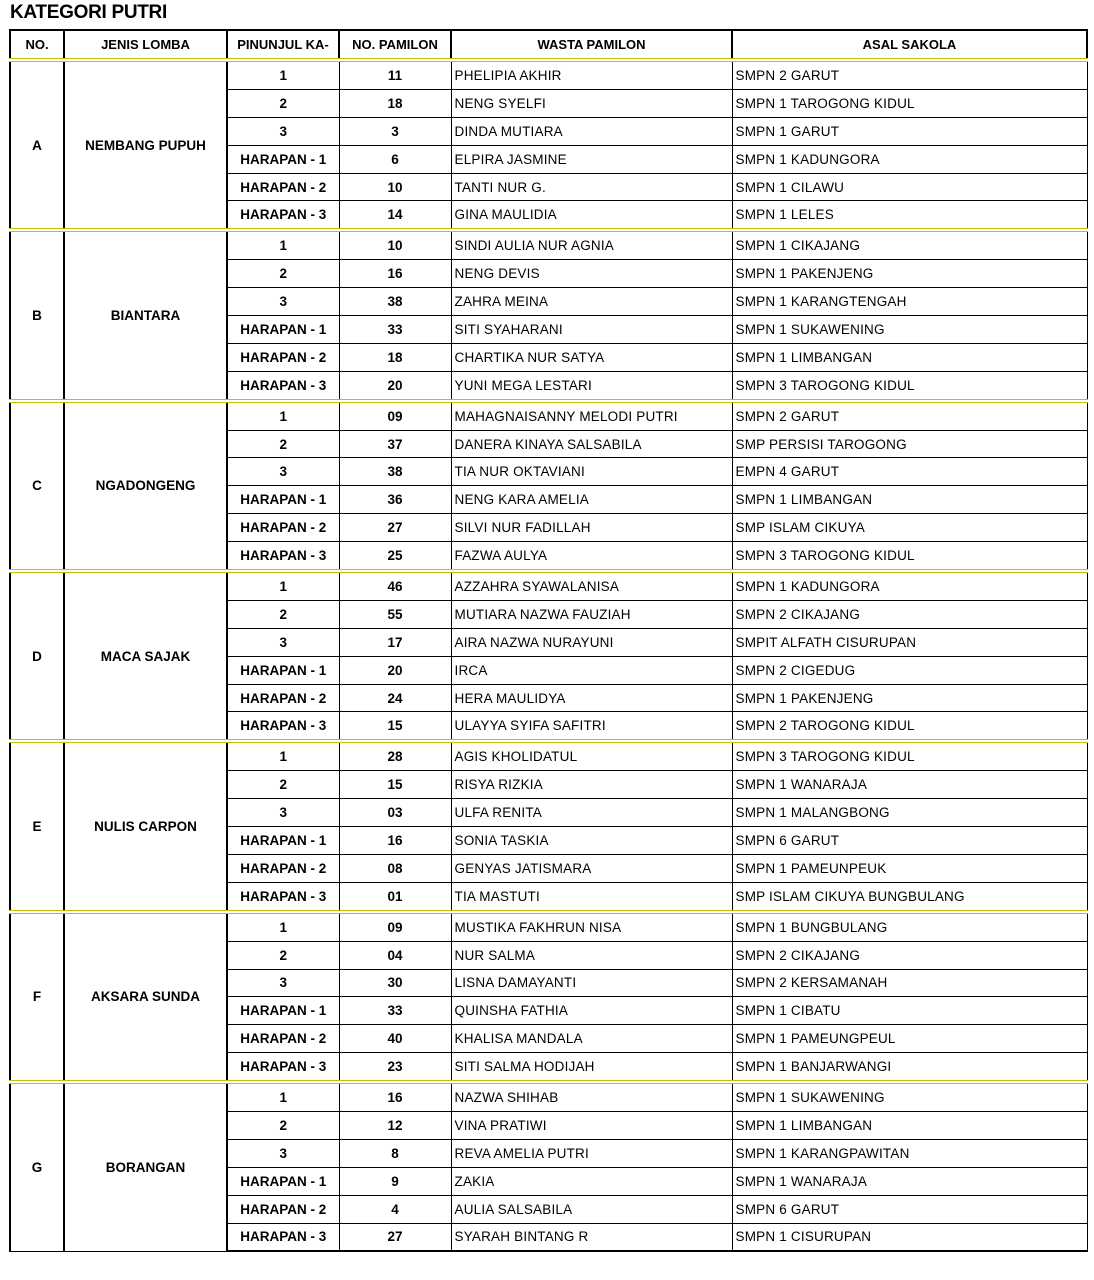  I want to click on participant-number: 55, so click(395, 614).